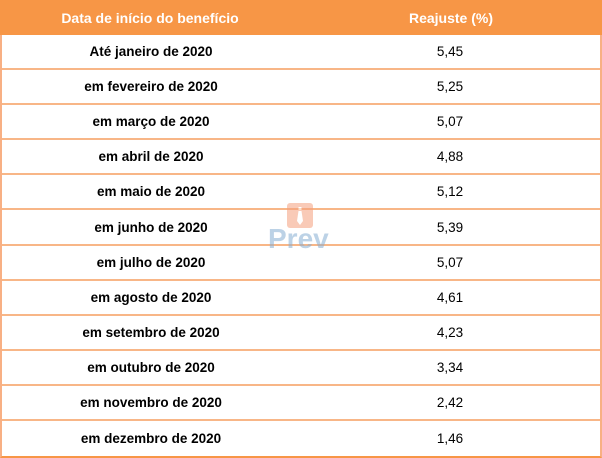 The image size is (602, 458). Describe the element at coordinates (450, 402) in the screenshot. I see `value-cell: 2,42` at that location.